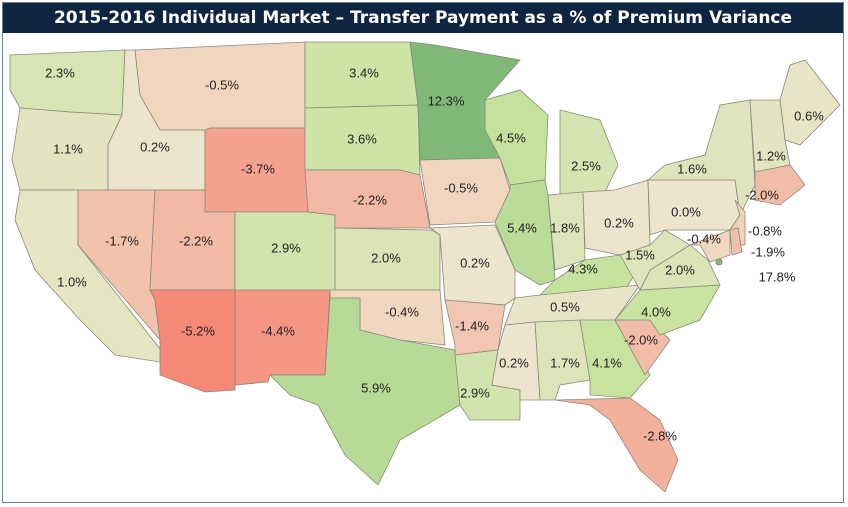 Image resolution: width=848 pixels, height=507 pixels. I want to click on state-label: 0.0%, so click(686, 211).